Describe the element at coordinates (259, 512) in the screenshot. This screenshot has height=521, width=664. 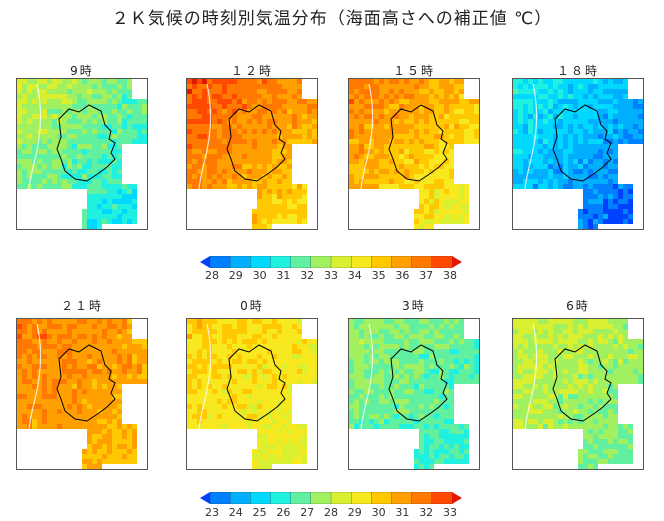
I see `colorbar-tick-label: 25` at that location.